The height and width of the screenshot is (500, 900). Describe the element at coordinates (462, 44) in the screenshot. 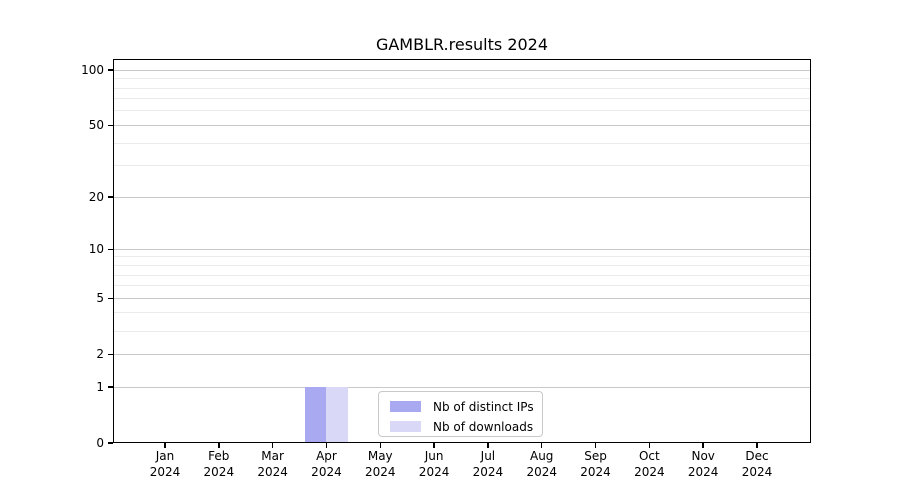

I see `chart-title: GAMBLR.results 2024` at that location.